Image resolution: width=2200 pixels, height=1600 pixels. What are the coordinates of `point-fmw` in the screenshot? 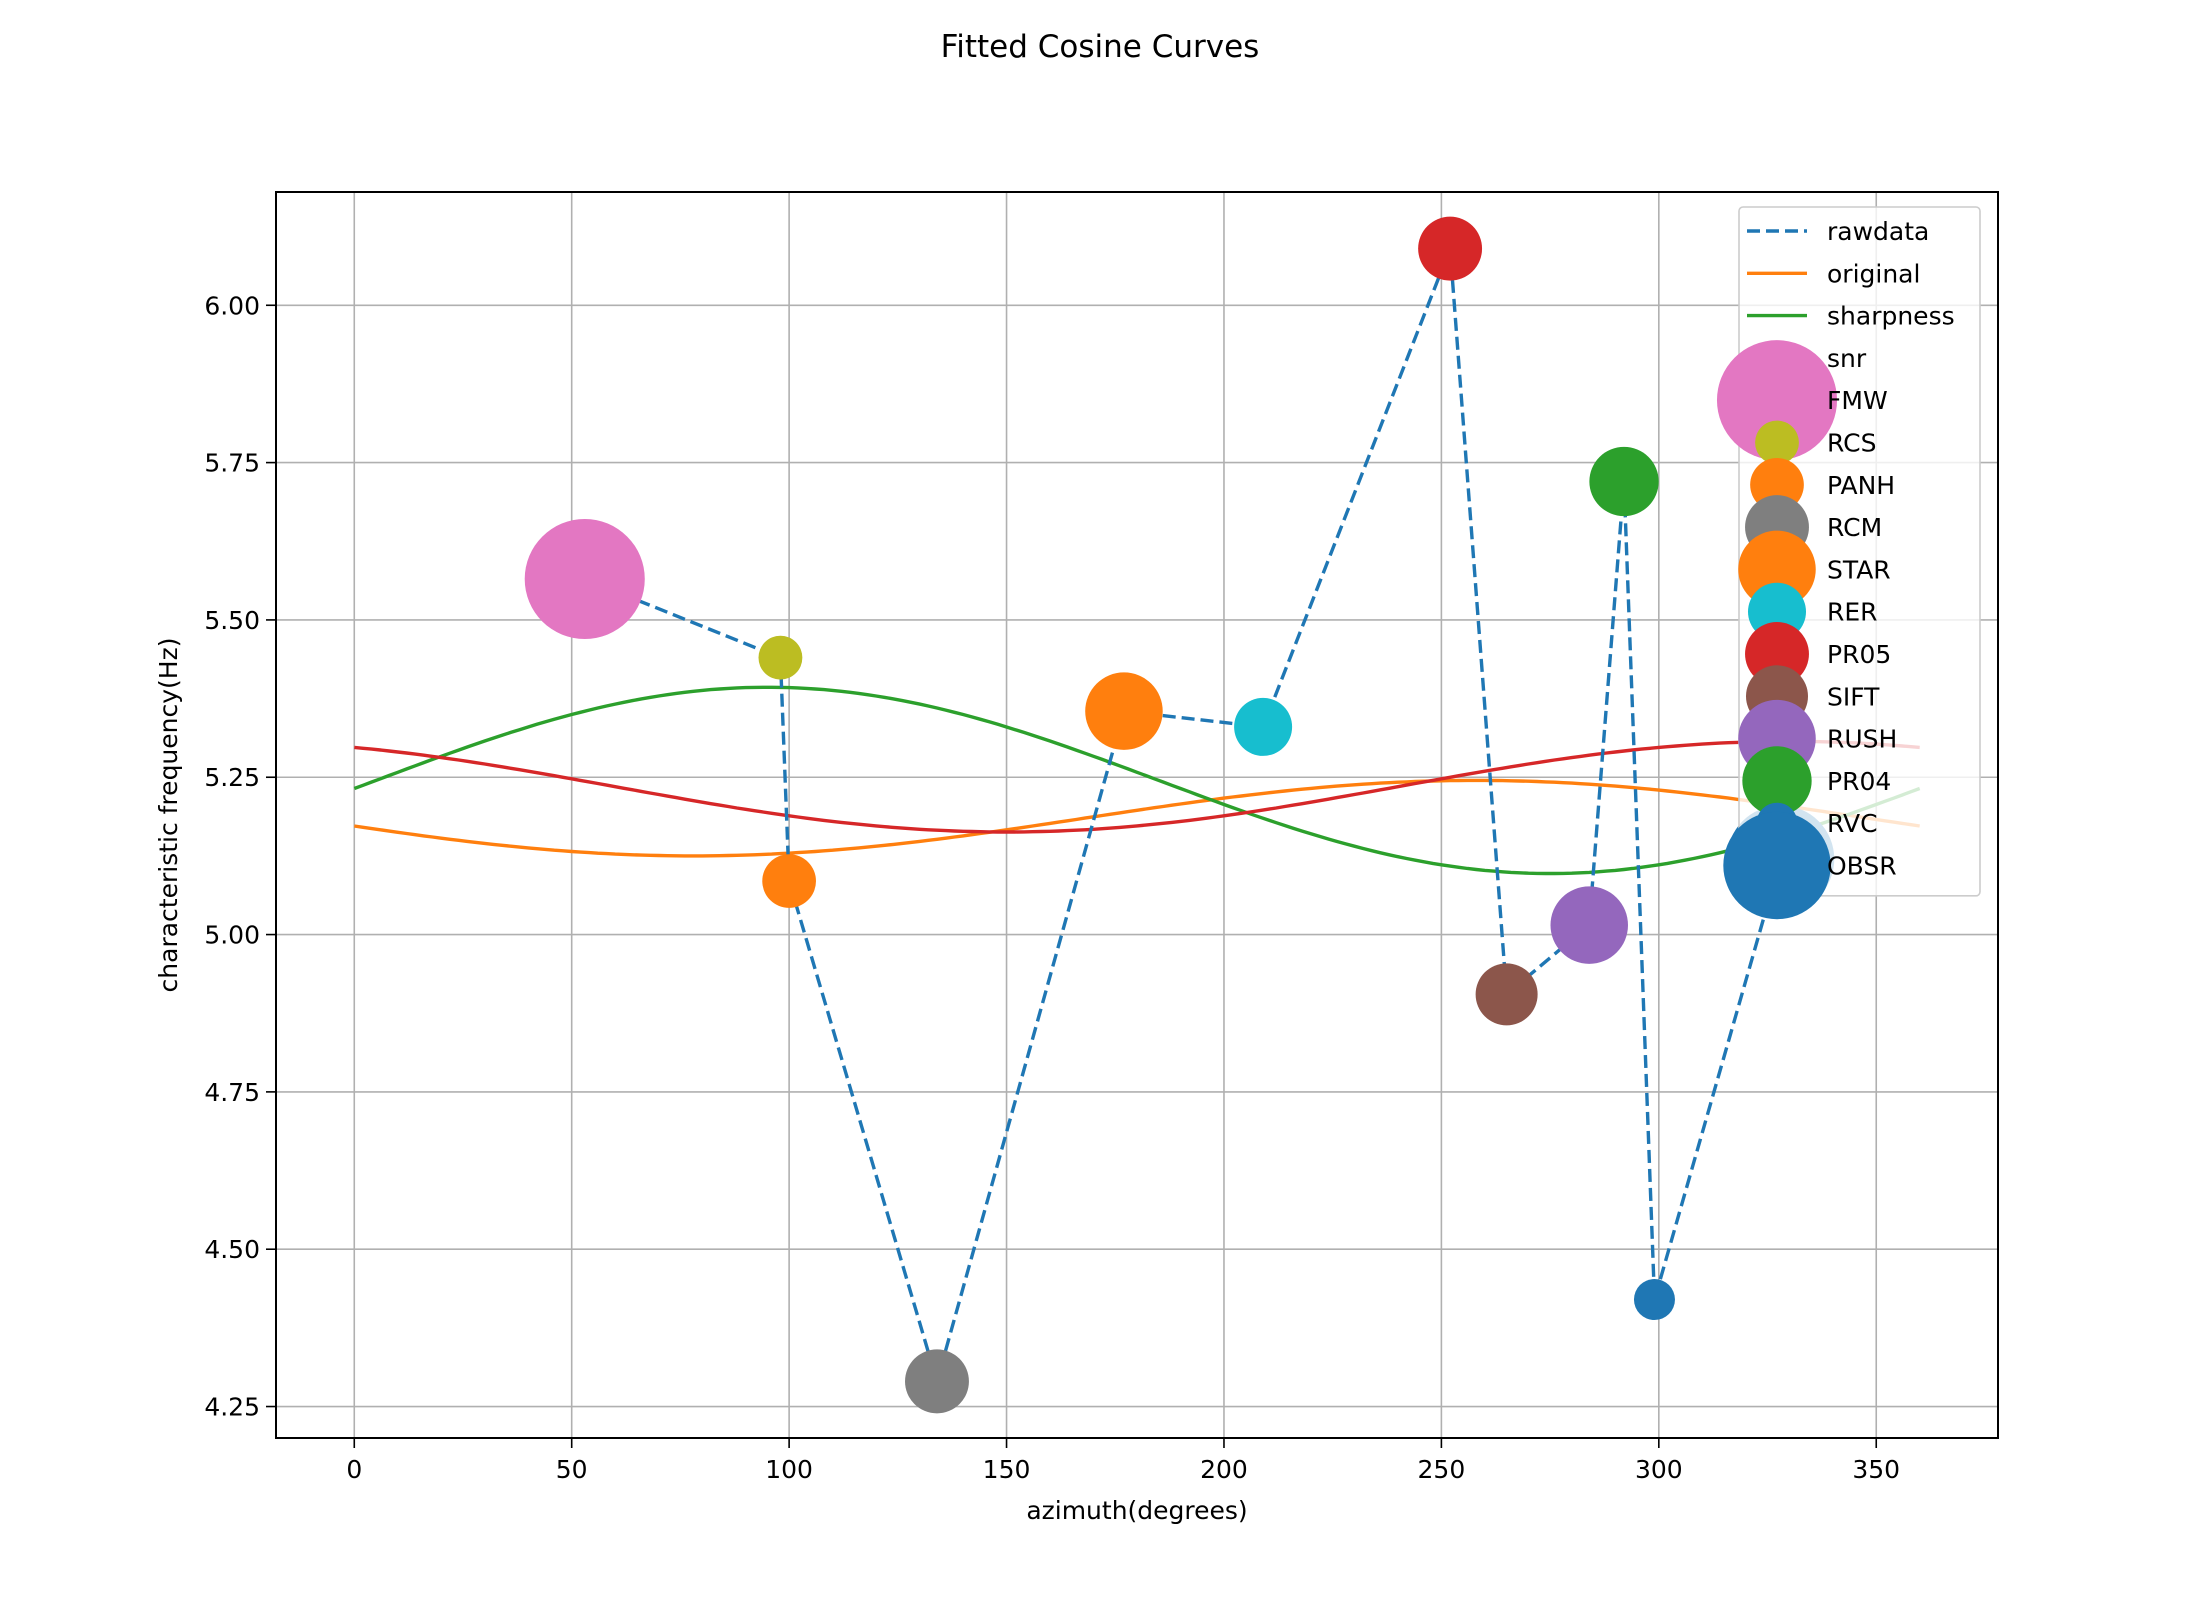 It's located at (584, 579).